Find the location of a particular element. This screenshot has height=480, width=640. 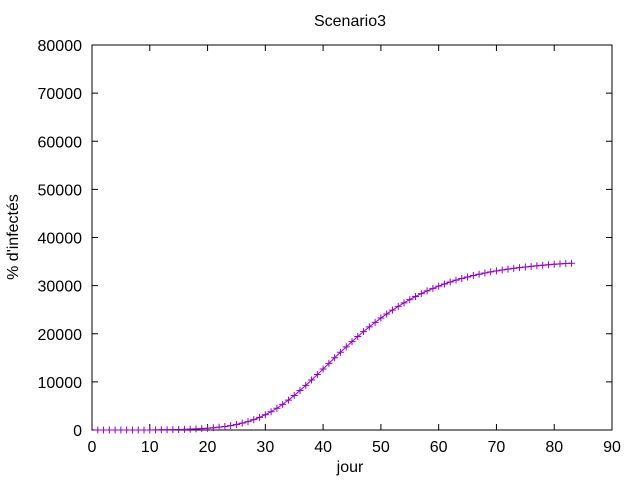

x-tick-label: 20 is located at coordinates (208, 447).